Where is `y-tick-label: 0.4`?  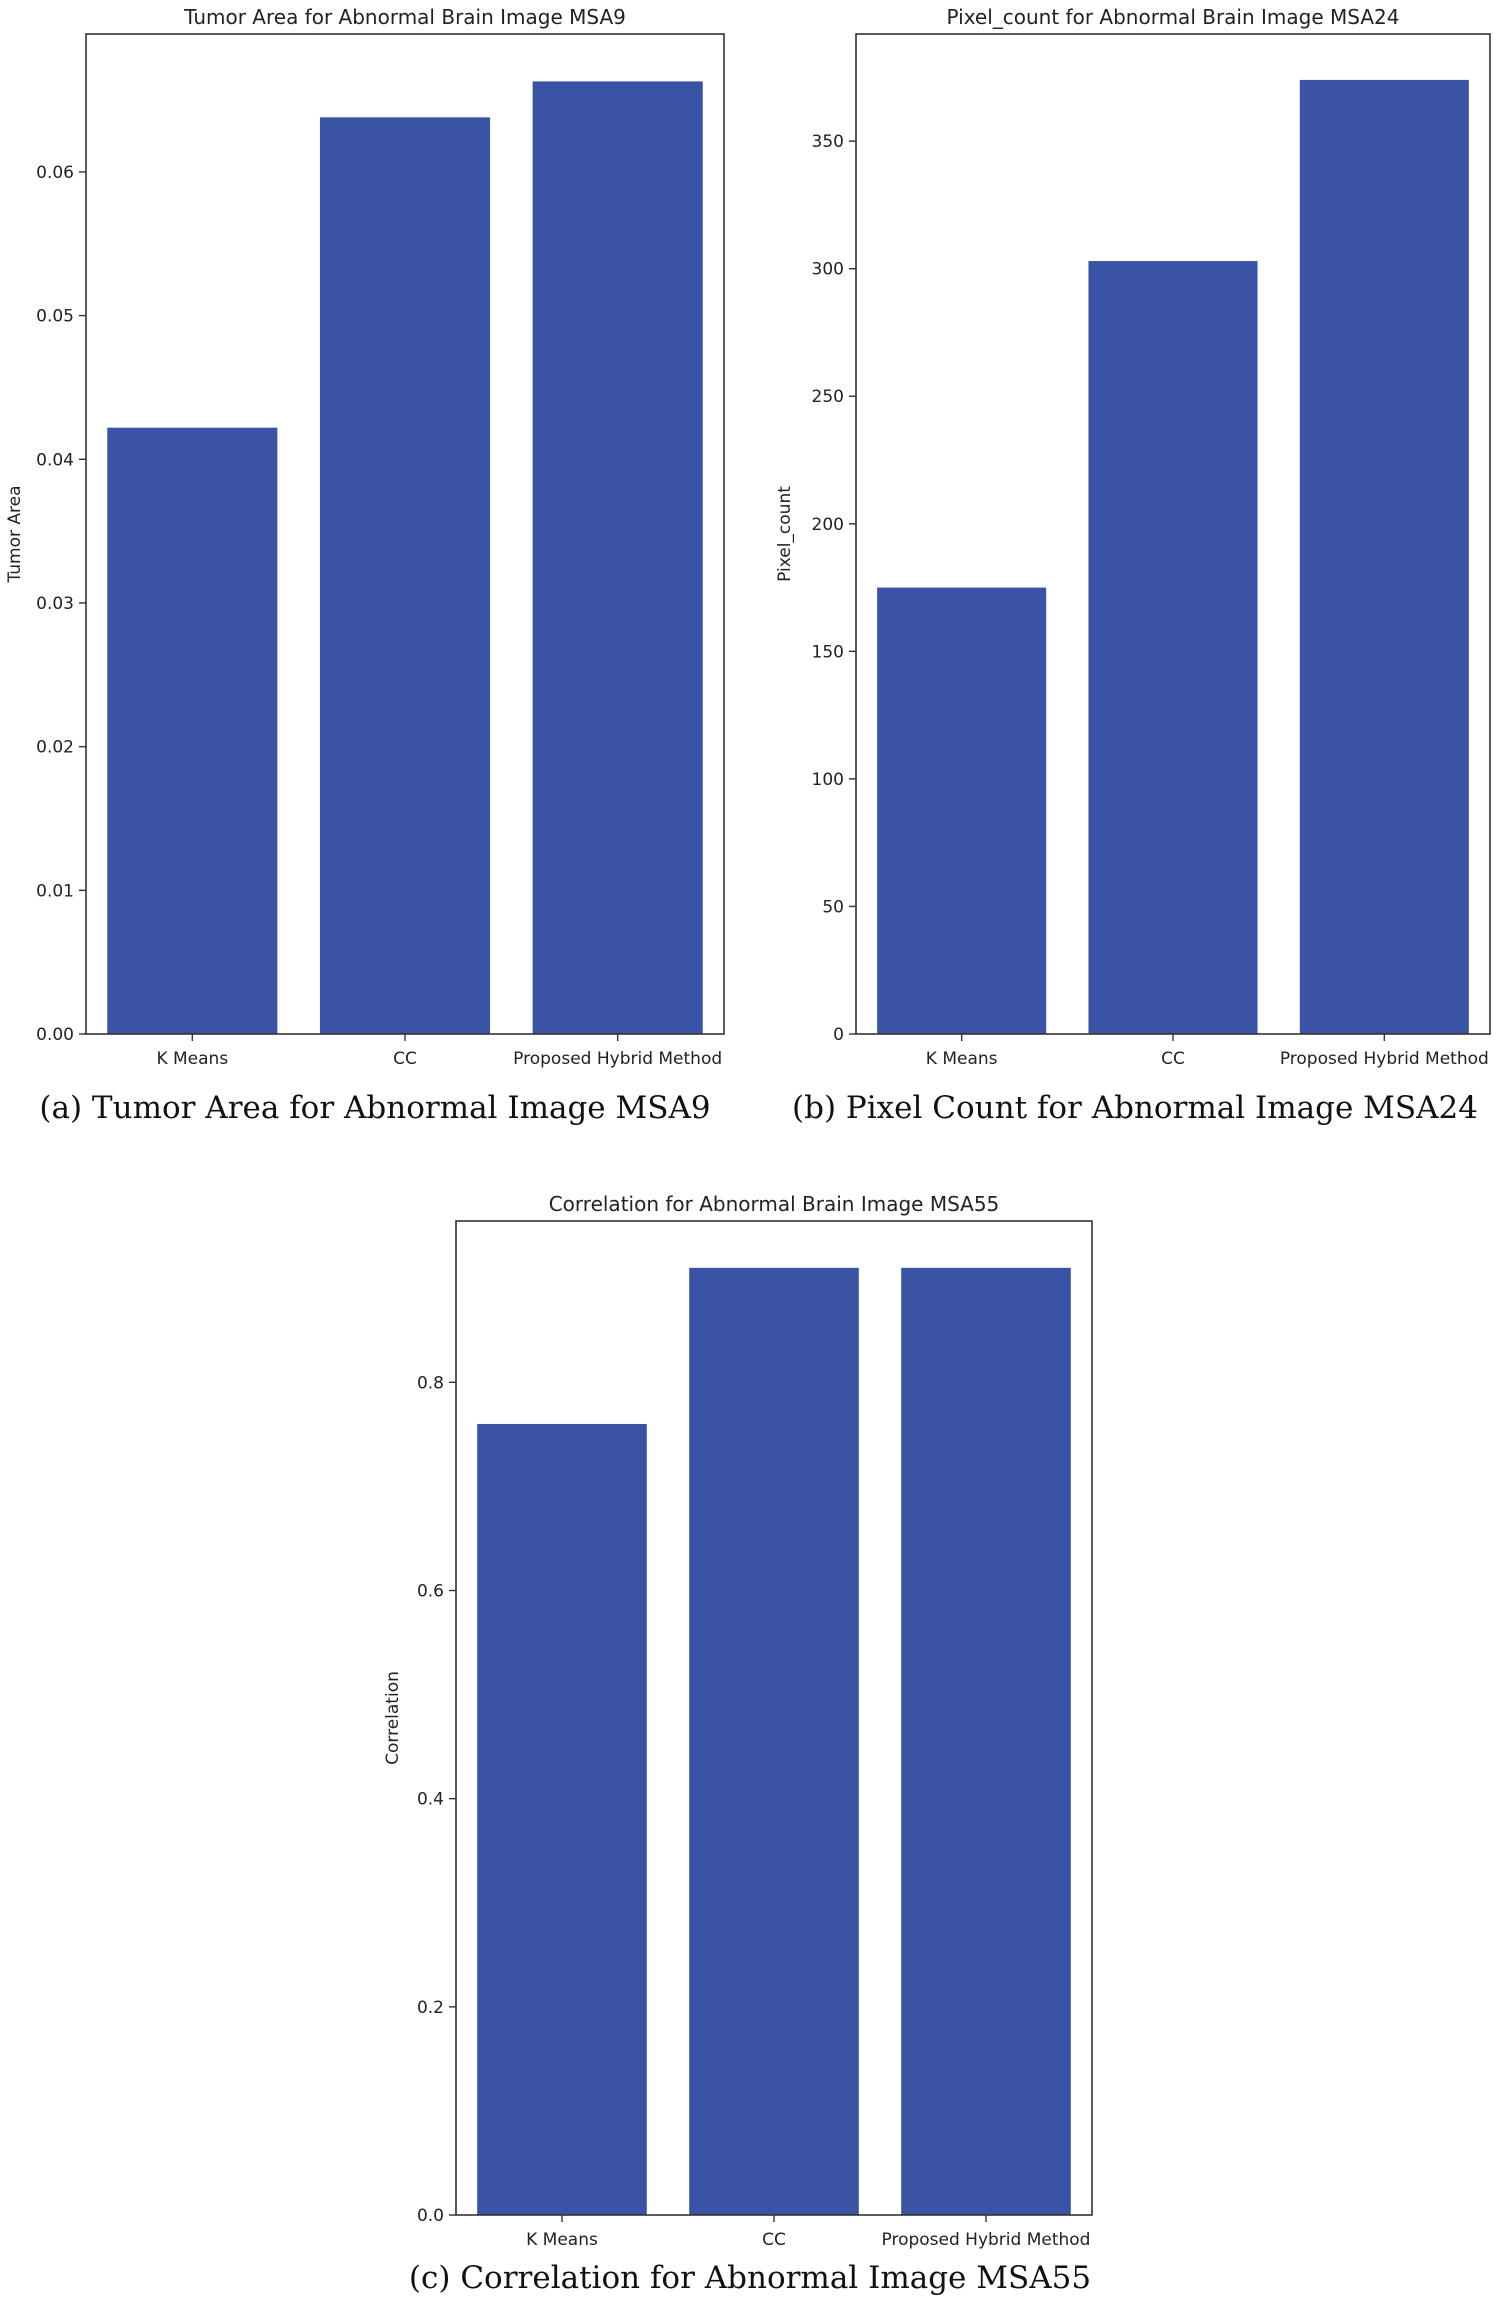 y-tick-label: 0.4 is located at coordinates (430, 1800).